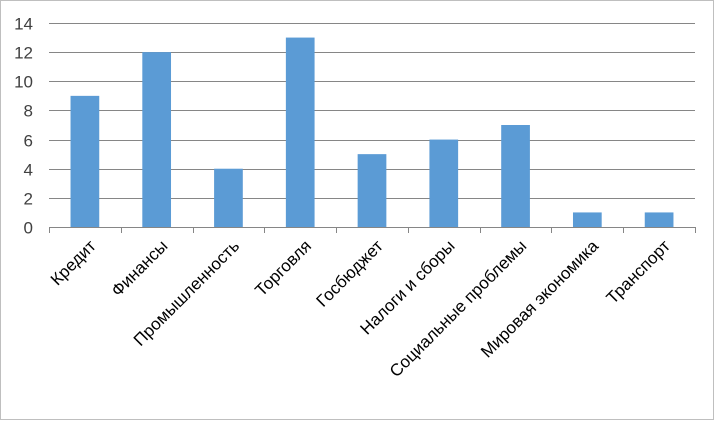 The width and height of the screenshot is (714, 421). What do you see at coordinates (283, 268) in the screenshot?
I see `category-label: Торговля` at bounding box center [283, 268].